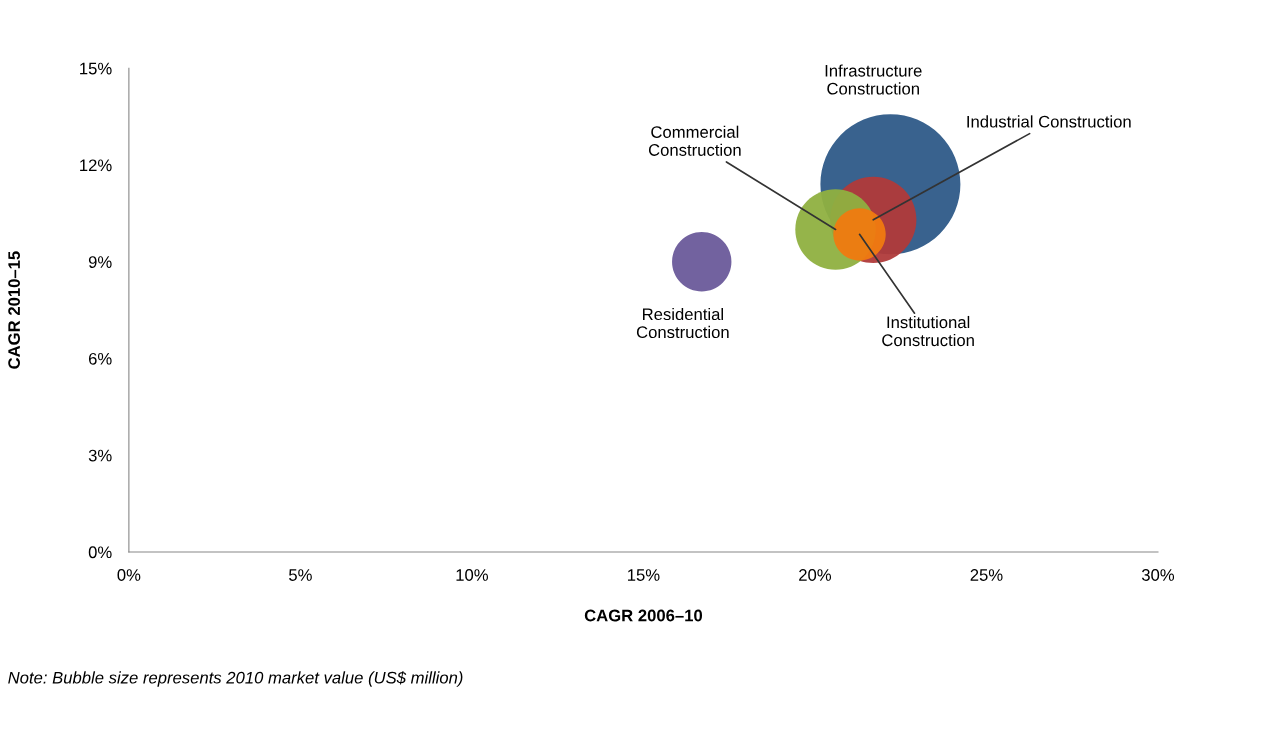 This screenshot has width=1276, height=734. What do you see at coordinates (873, 79) in the screenshot?
I see `series-label: Infrastructure Construction` at bounding box center [873, 79].